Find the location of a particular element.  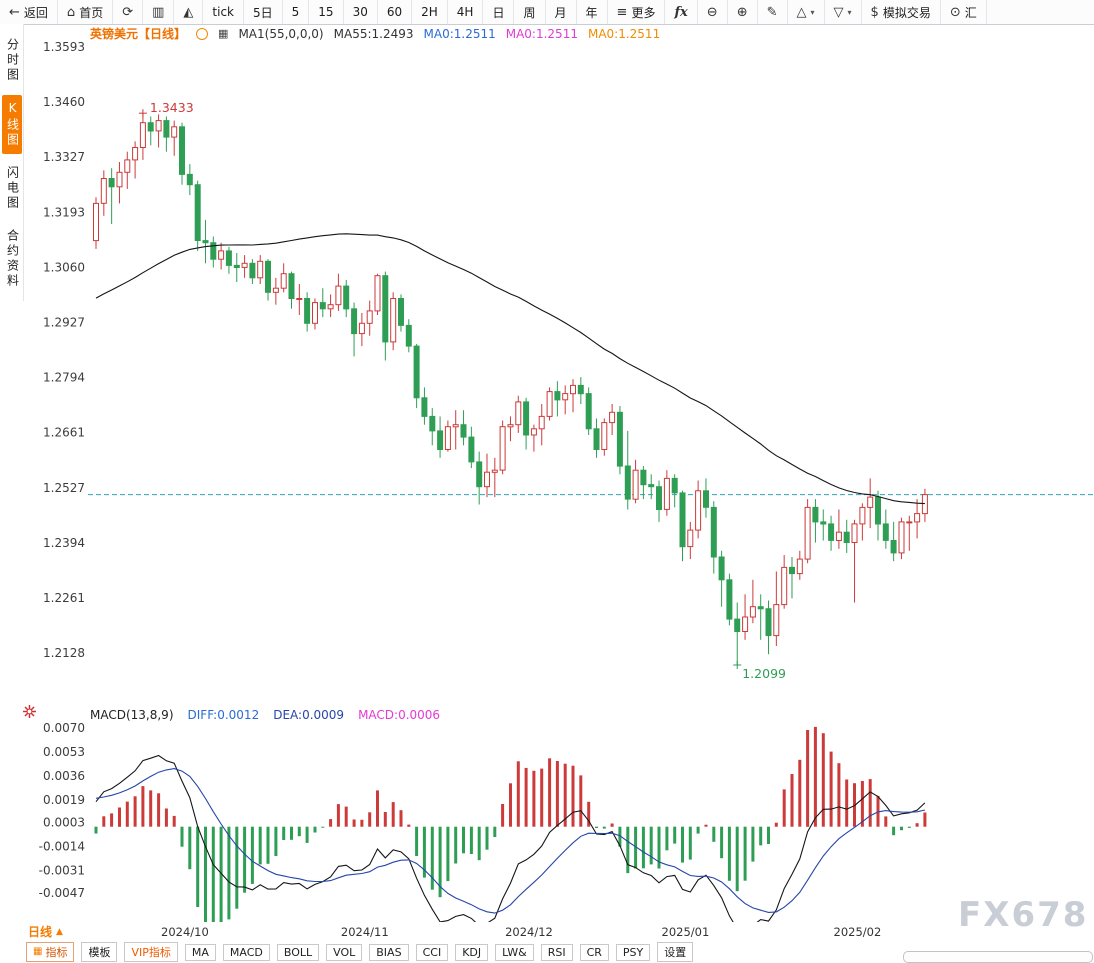

horizontal-scrollbar is located at coordinates (998, 957).